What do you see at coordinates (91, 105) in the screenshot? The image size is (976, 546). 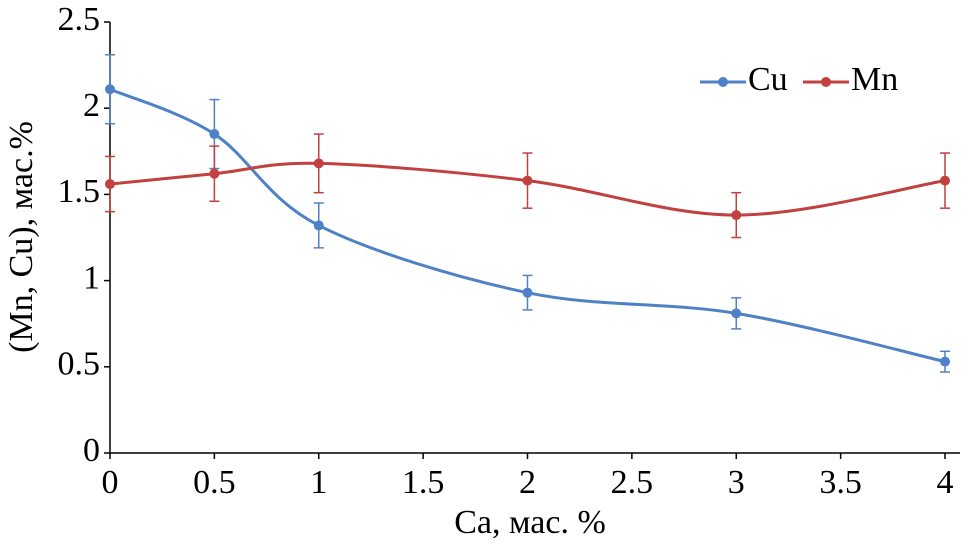 I see `y-tick-label: 2` at bounding box center [91, 105].